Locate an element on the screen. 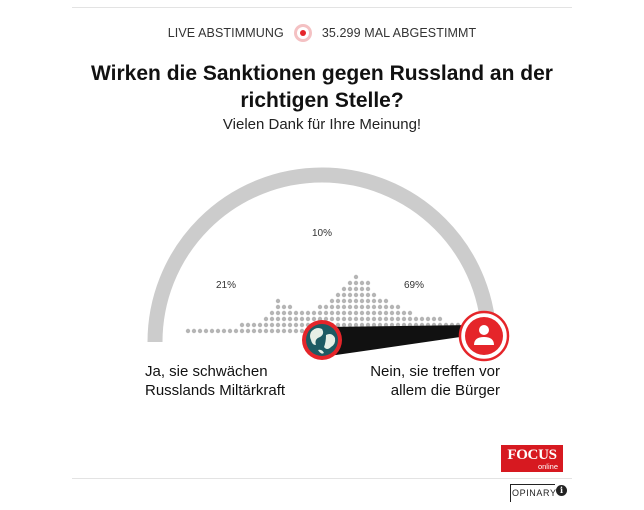 The height and width of the screenshot is (510, 644). logo-text-focus: FOCUS is located at coordinates (532, 455).